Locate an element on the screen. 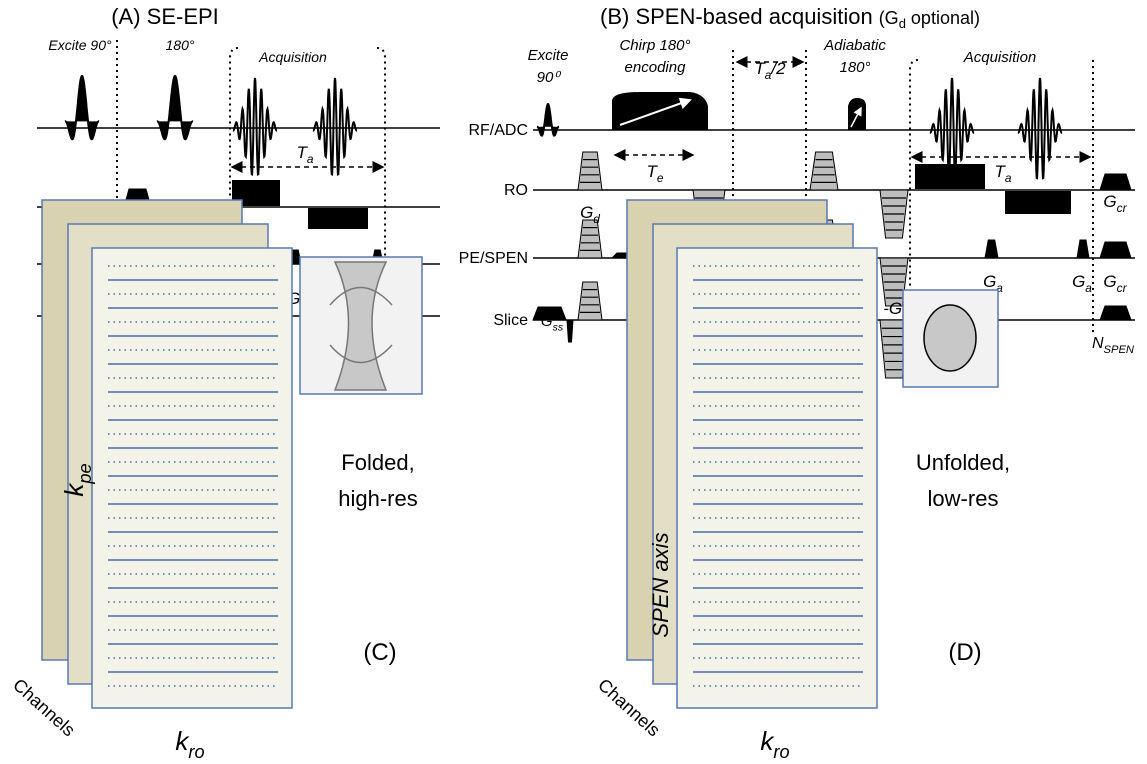 The height and width of the screenshot is (764, 1147). label-sub: pe is located at coordinates (85, 473).